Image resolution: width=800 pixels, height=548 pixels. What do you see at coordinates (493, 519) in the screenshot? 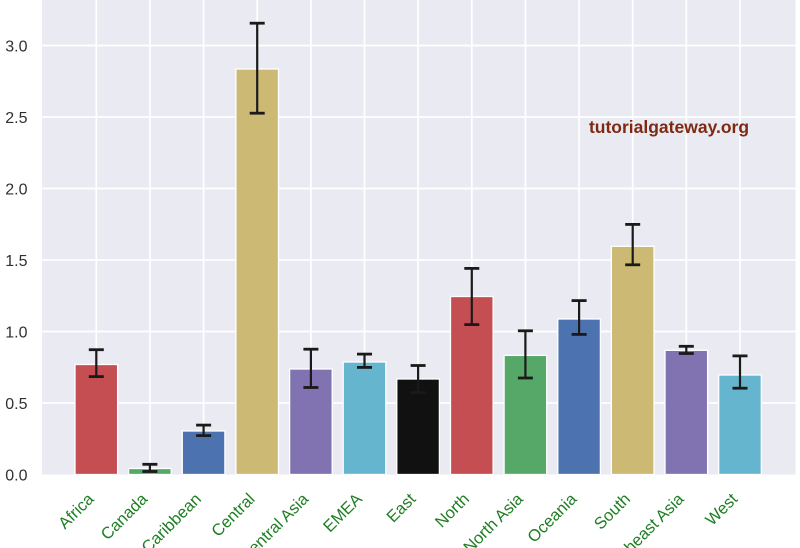
I see `svg-text: North Asia` at bounding box center [493, 519].